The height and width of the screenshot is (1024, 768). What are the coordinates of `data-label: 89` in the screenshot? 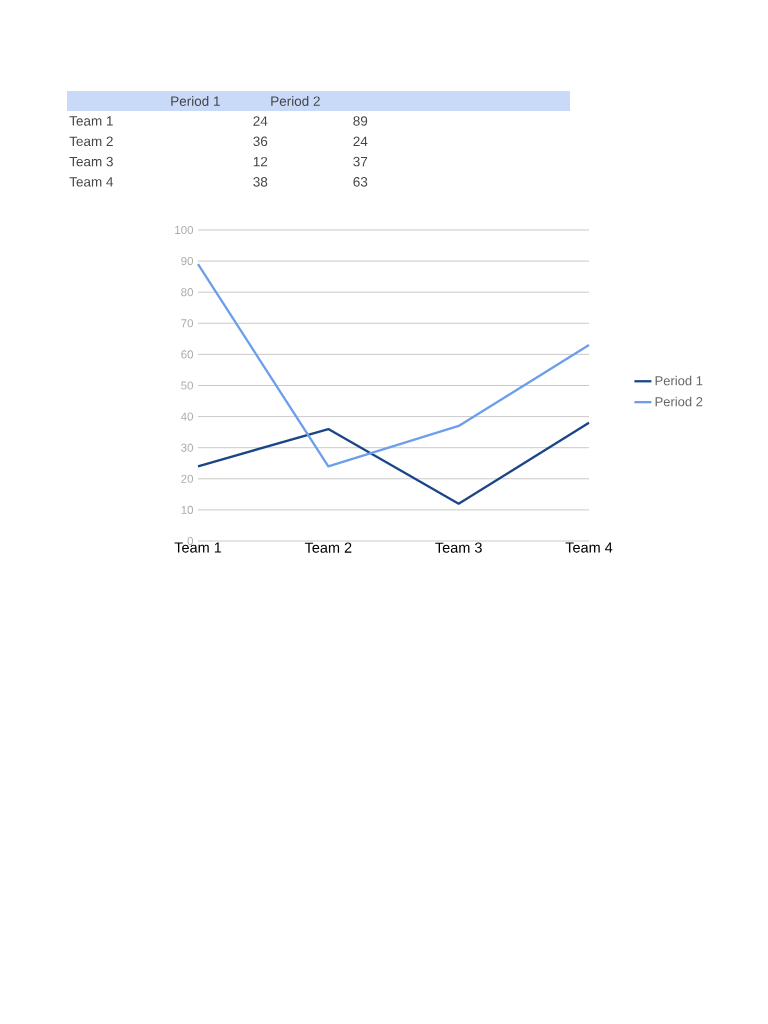 It's located at (360, 121).